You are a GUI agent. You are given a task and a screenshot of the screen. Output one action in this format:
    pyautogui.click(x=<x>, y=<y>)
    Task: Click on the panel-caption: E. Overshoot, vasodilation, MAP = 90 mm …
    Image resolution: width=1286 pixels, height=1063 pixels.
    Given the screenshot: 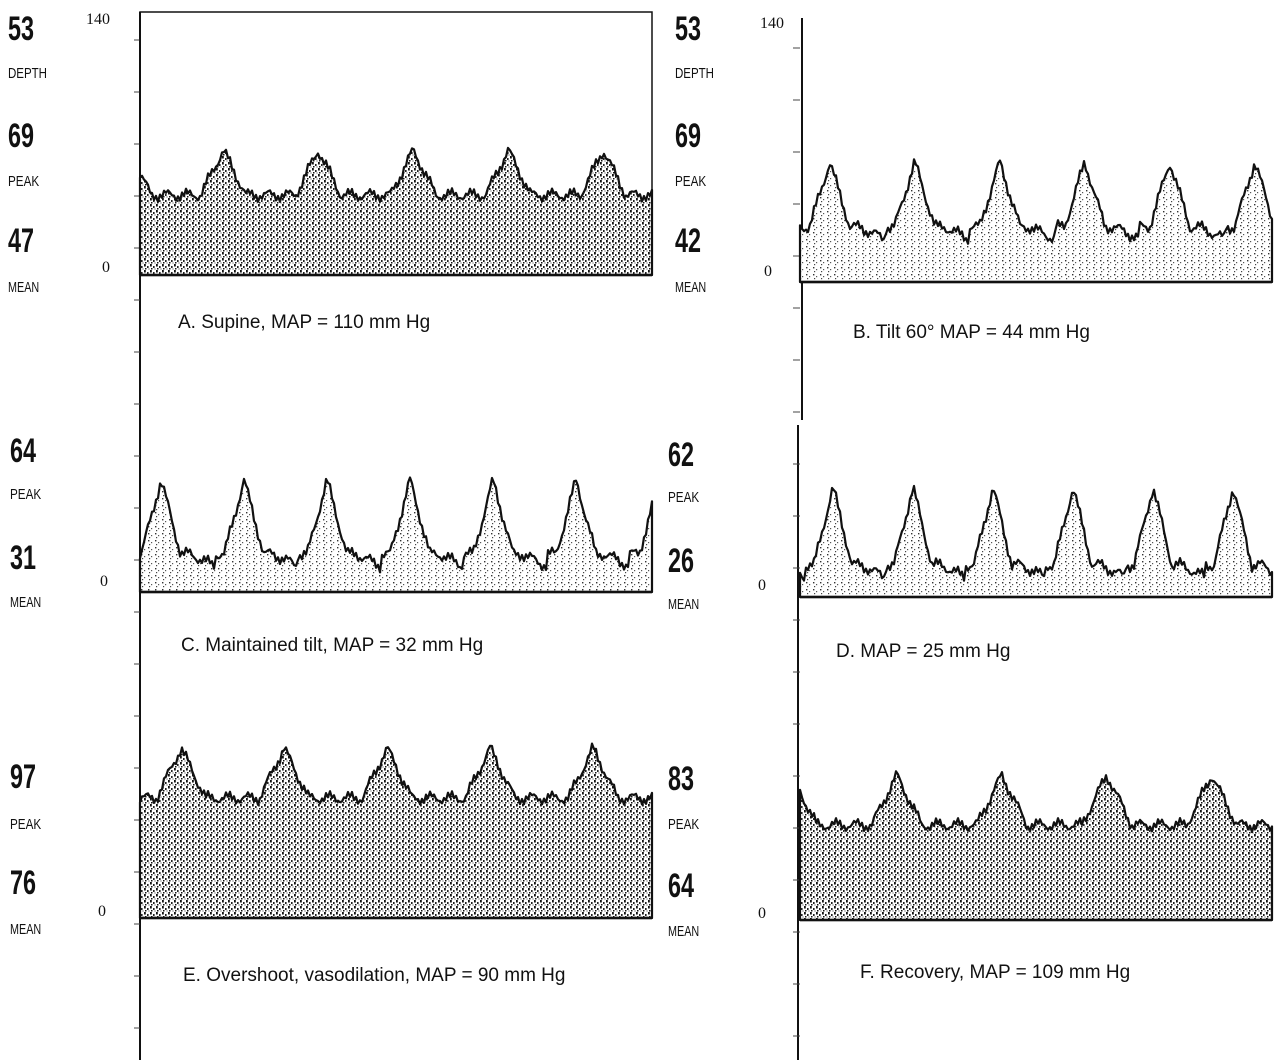 What is the action you would take?
    pyautogui.click(x=374, y=975)
    